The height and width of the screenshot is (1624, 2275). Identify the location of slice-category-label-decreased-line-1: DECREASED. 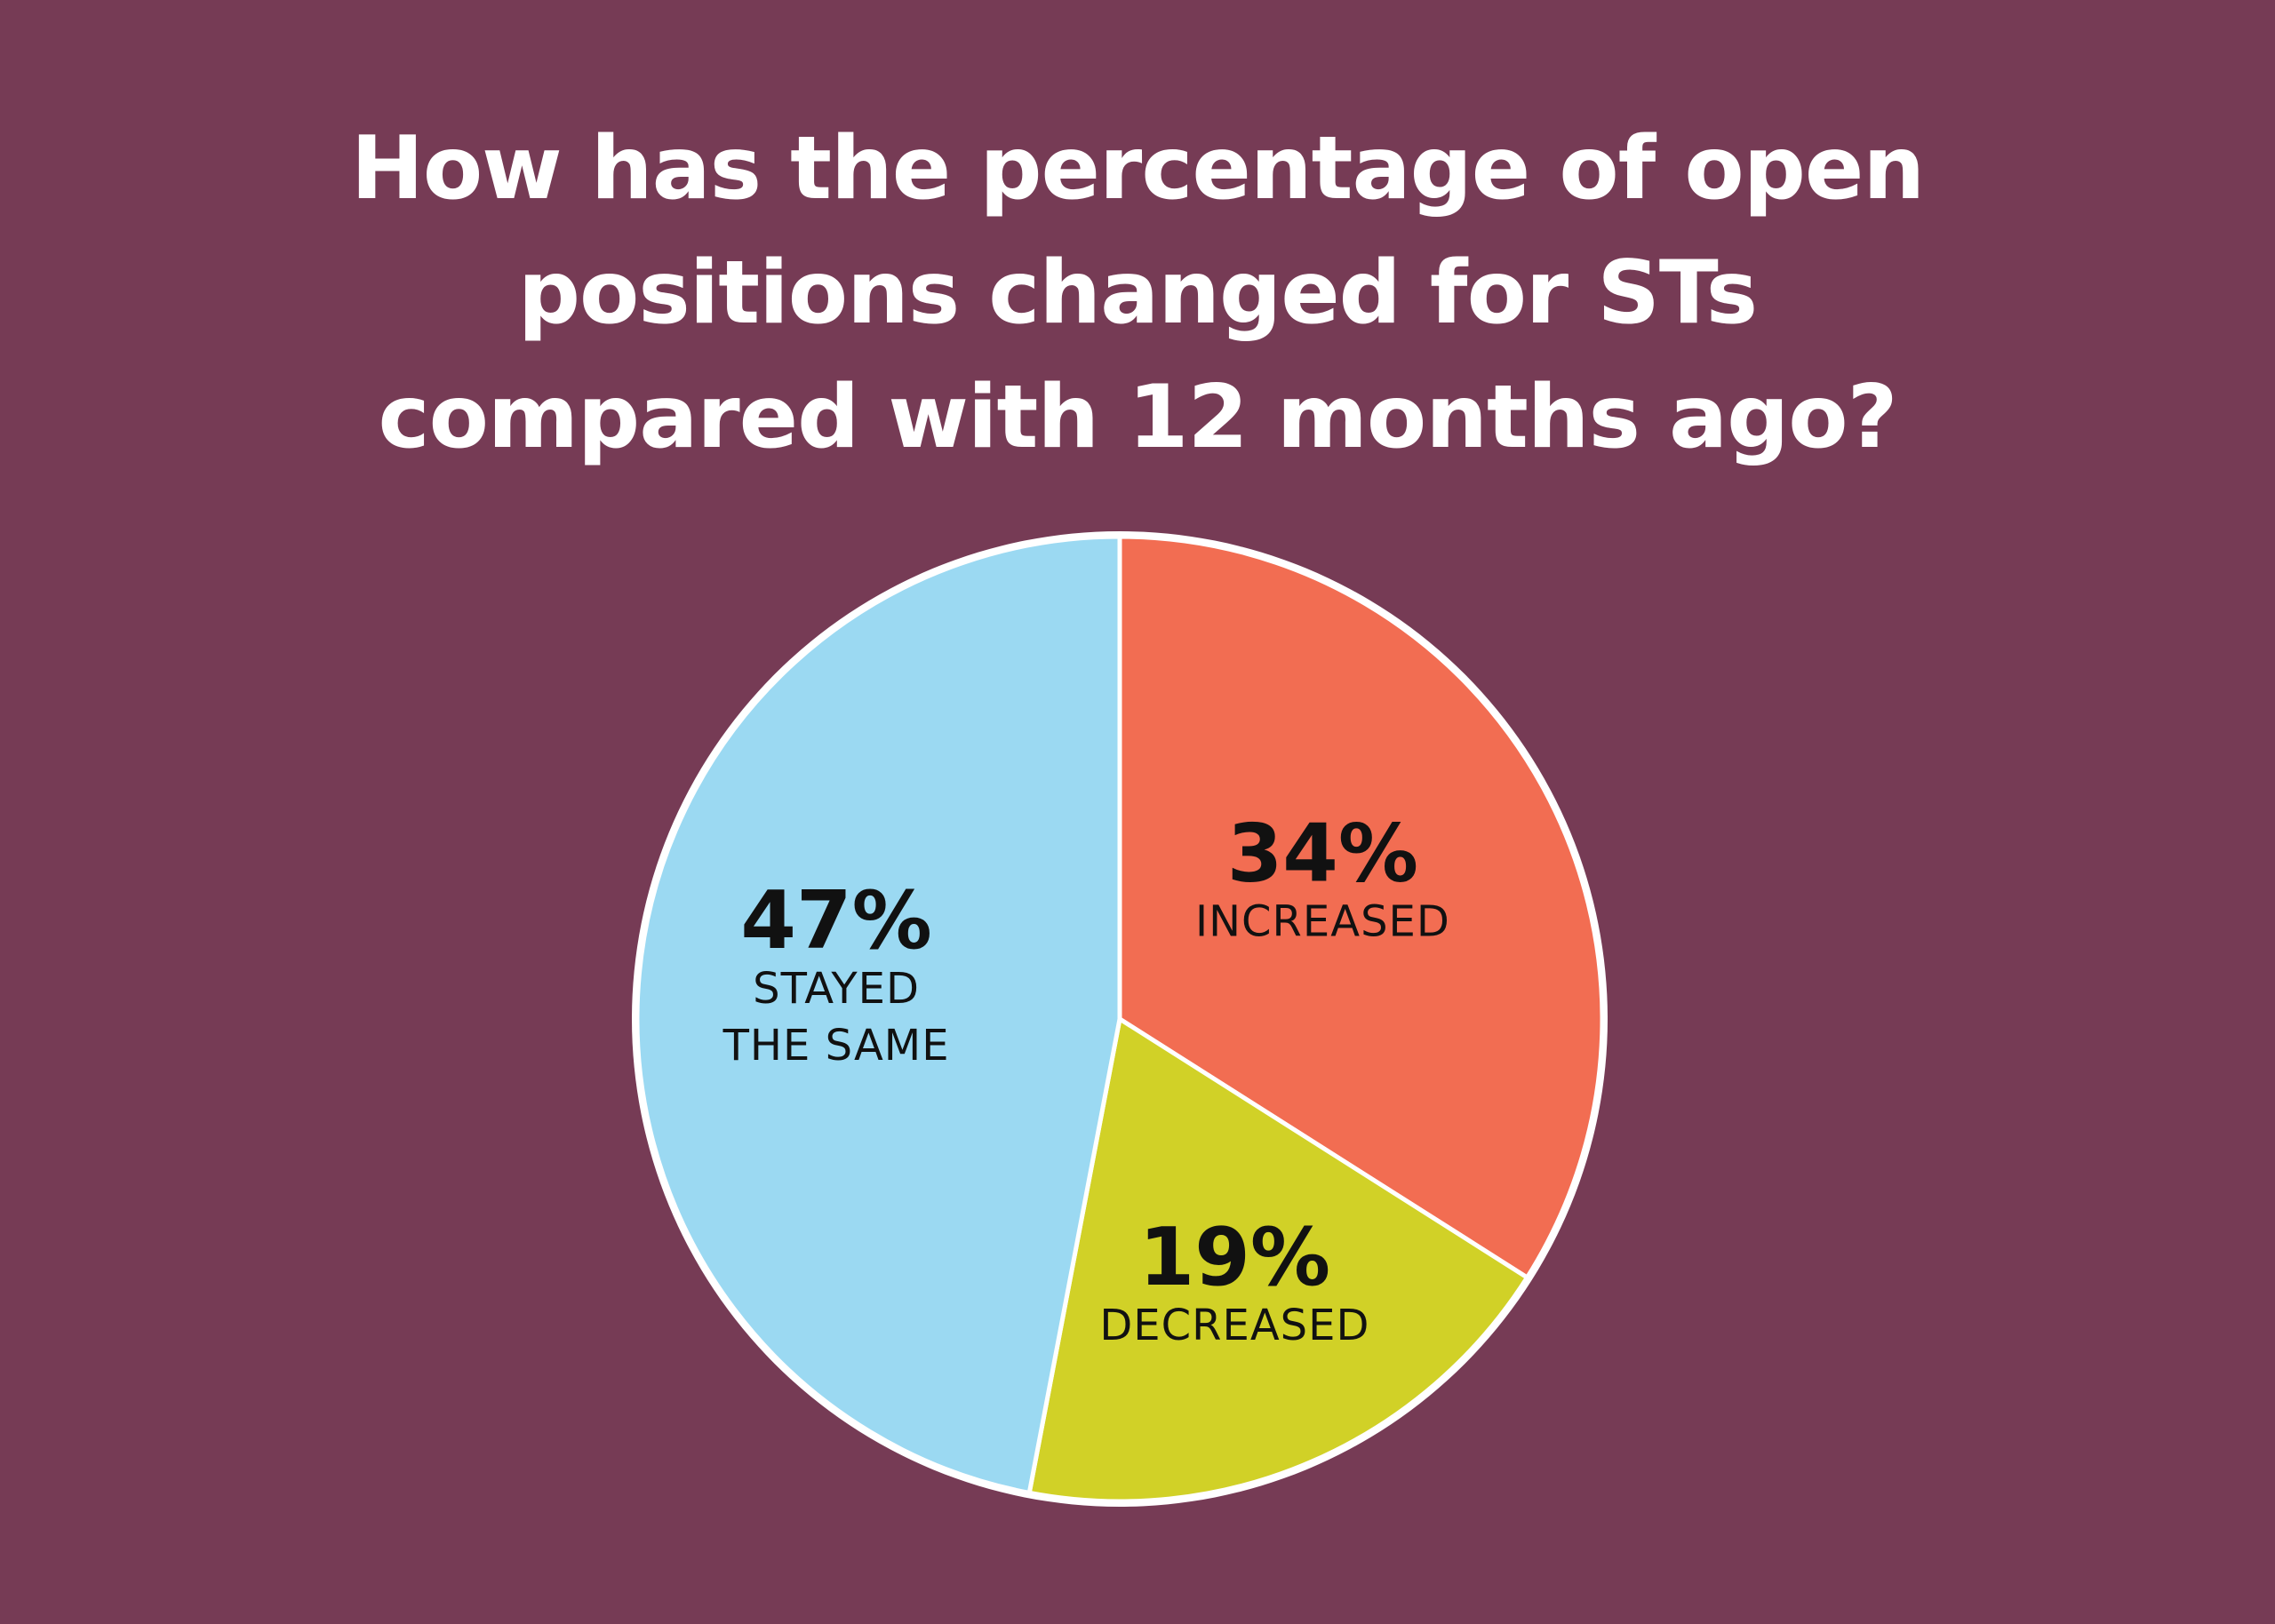
(1234, 1325).